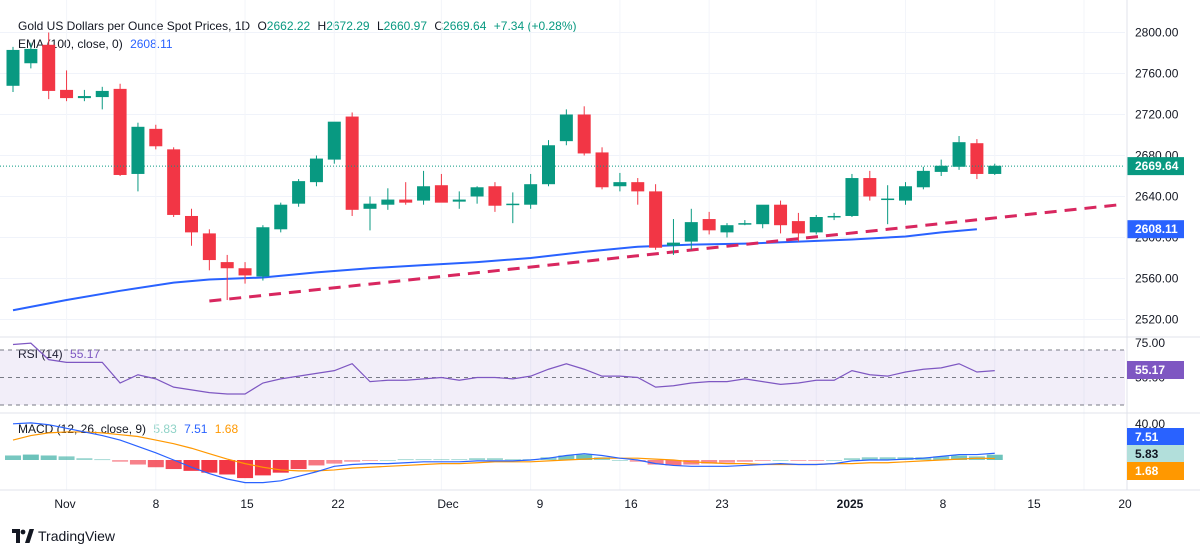 This screenshot has width=1200, height=555. What do you see at coordinates (405, 26) in the screenshot?
I see `low-value: 2660.97` at bounding box center [405, 26].